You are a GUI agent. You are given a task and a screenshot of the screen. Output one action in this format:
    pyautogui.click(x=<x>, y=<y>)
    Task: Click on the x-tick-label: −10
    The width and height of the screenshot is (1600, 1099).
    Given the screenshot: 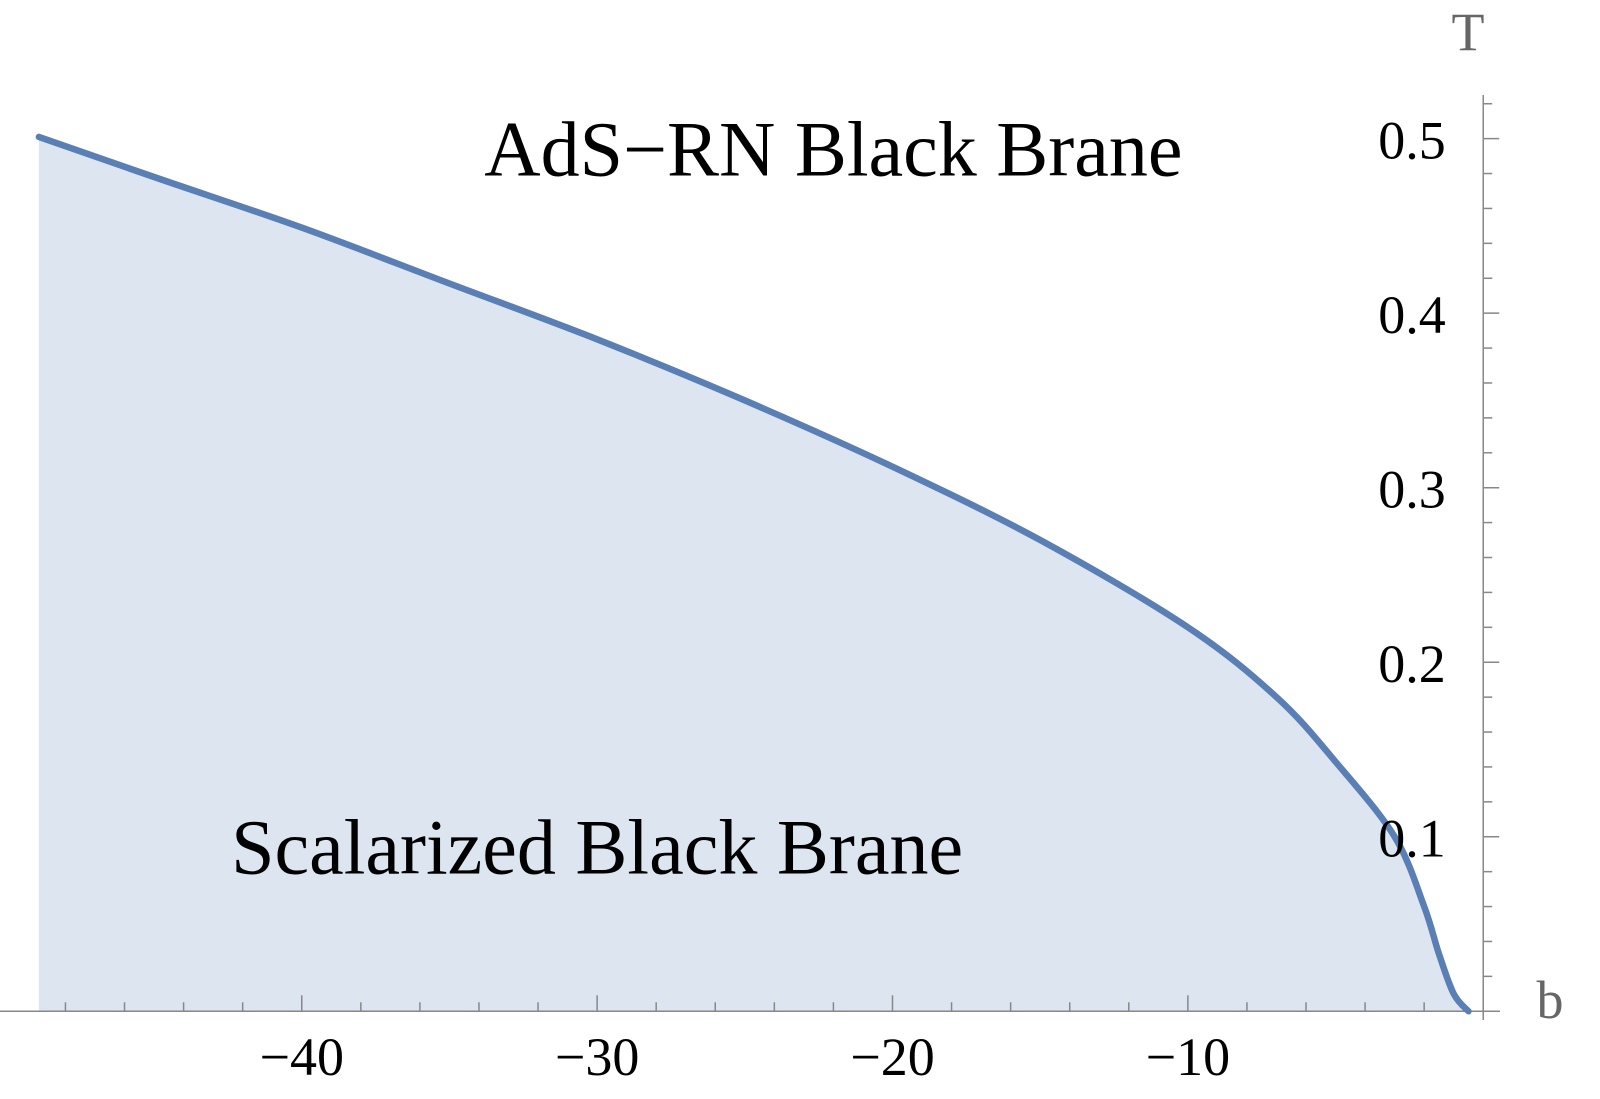 What is the action you would take?
    pyautogui.click(x=1188, y=1057)
    